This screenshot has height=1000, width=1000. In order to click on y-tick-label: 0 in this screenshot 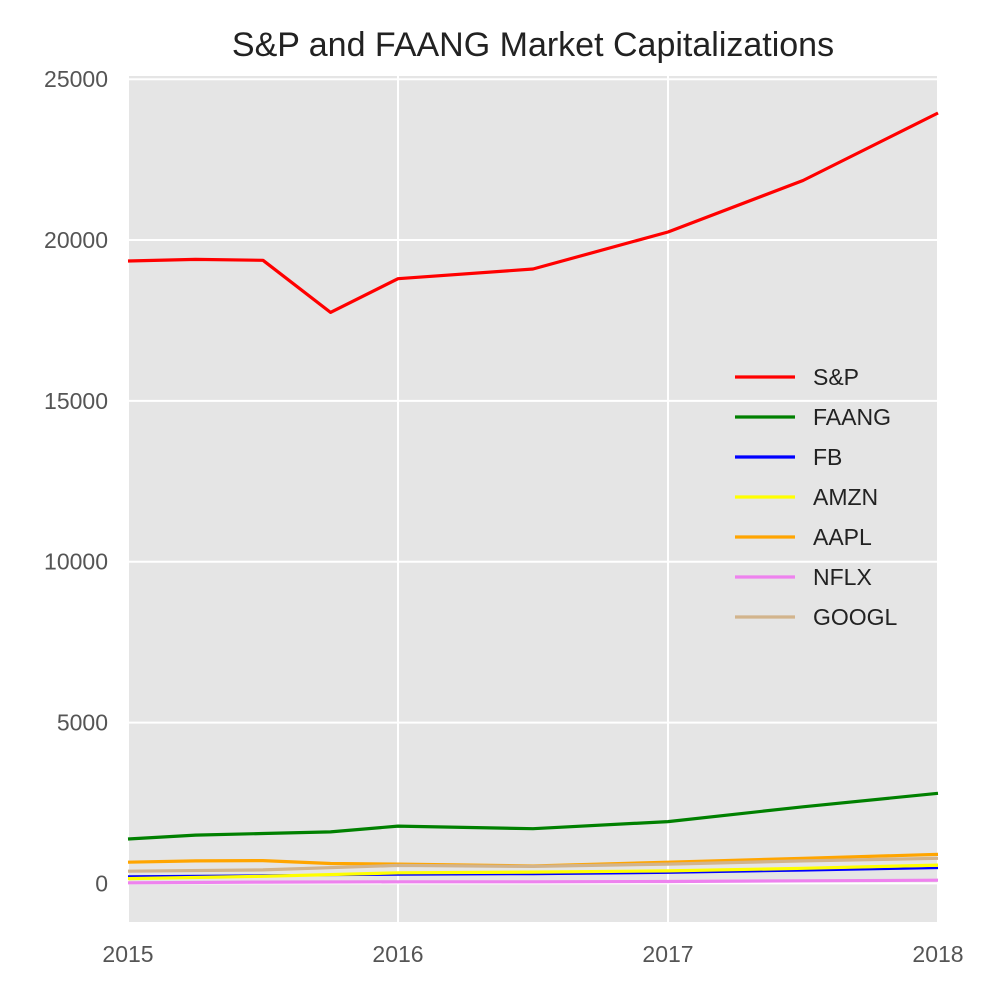, I will do `click(101, 883)`.